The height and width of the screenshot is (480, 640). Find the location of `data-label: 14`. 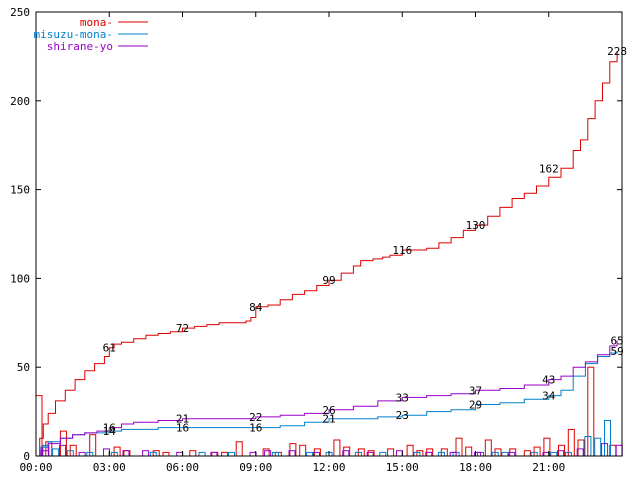

data-label: 14 is located at coordinates (110, 431).